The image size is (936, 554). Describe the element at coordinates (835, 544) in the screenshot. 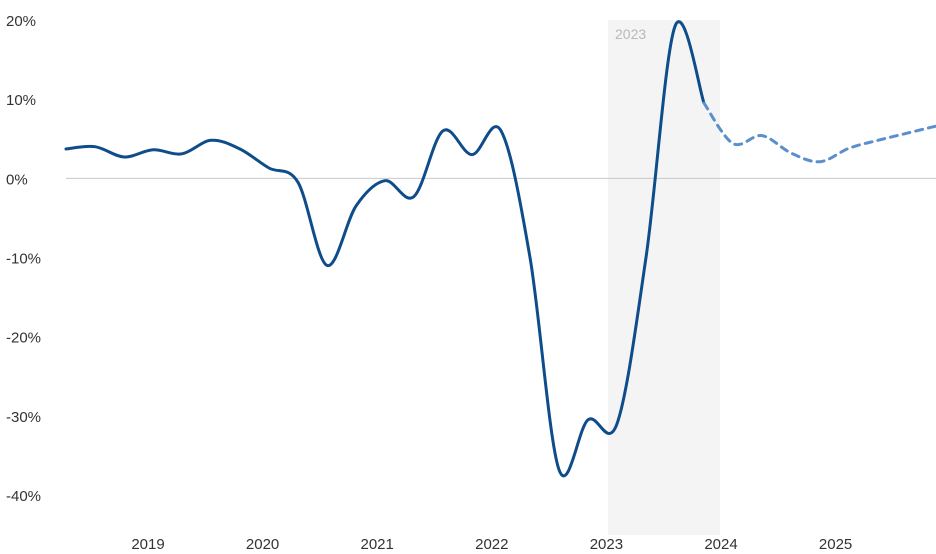

I see `x-tick-label: 2025` at that location.